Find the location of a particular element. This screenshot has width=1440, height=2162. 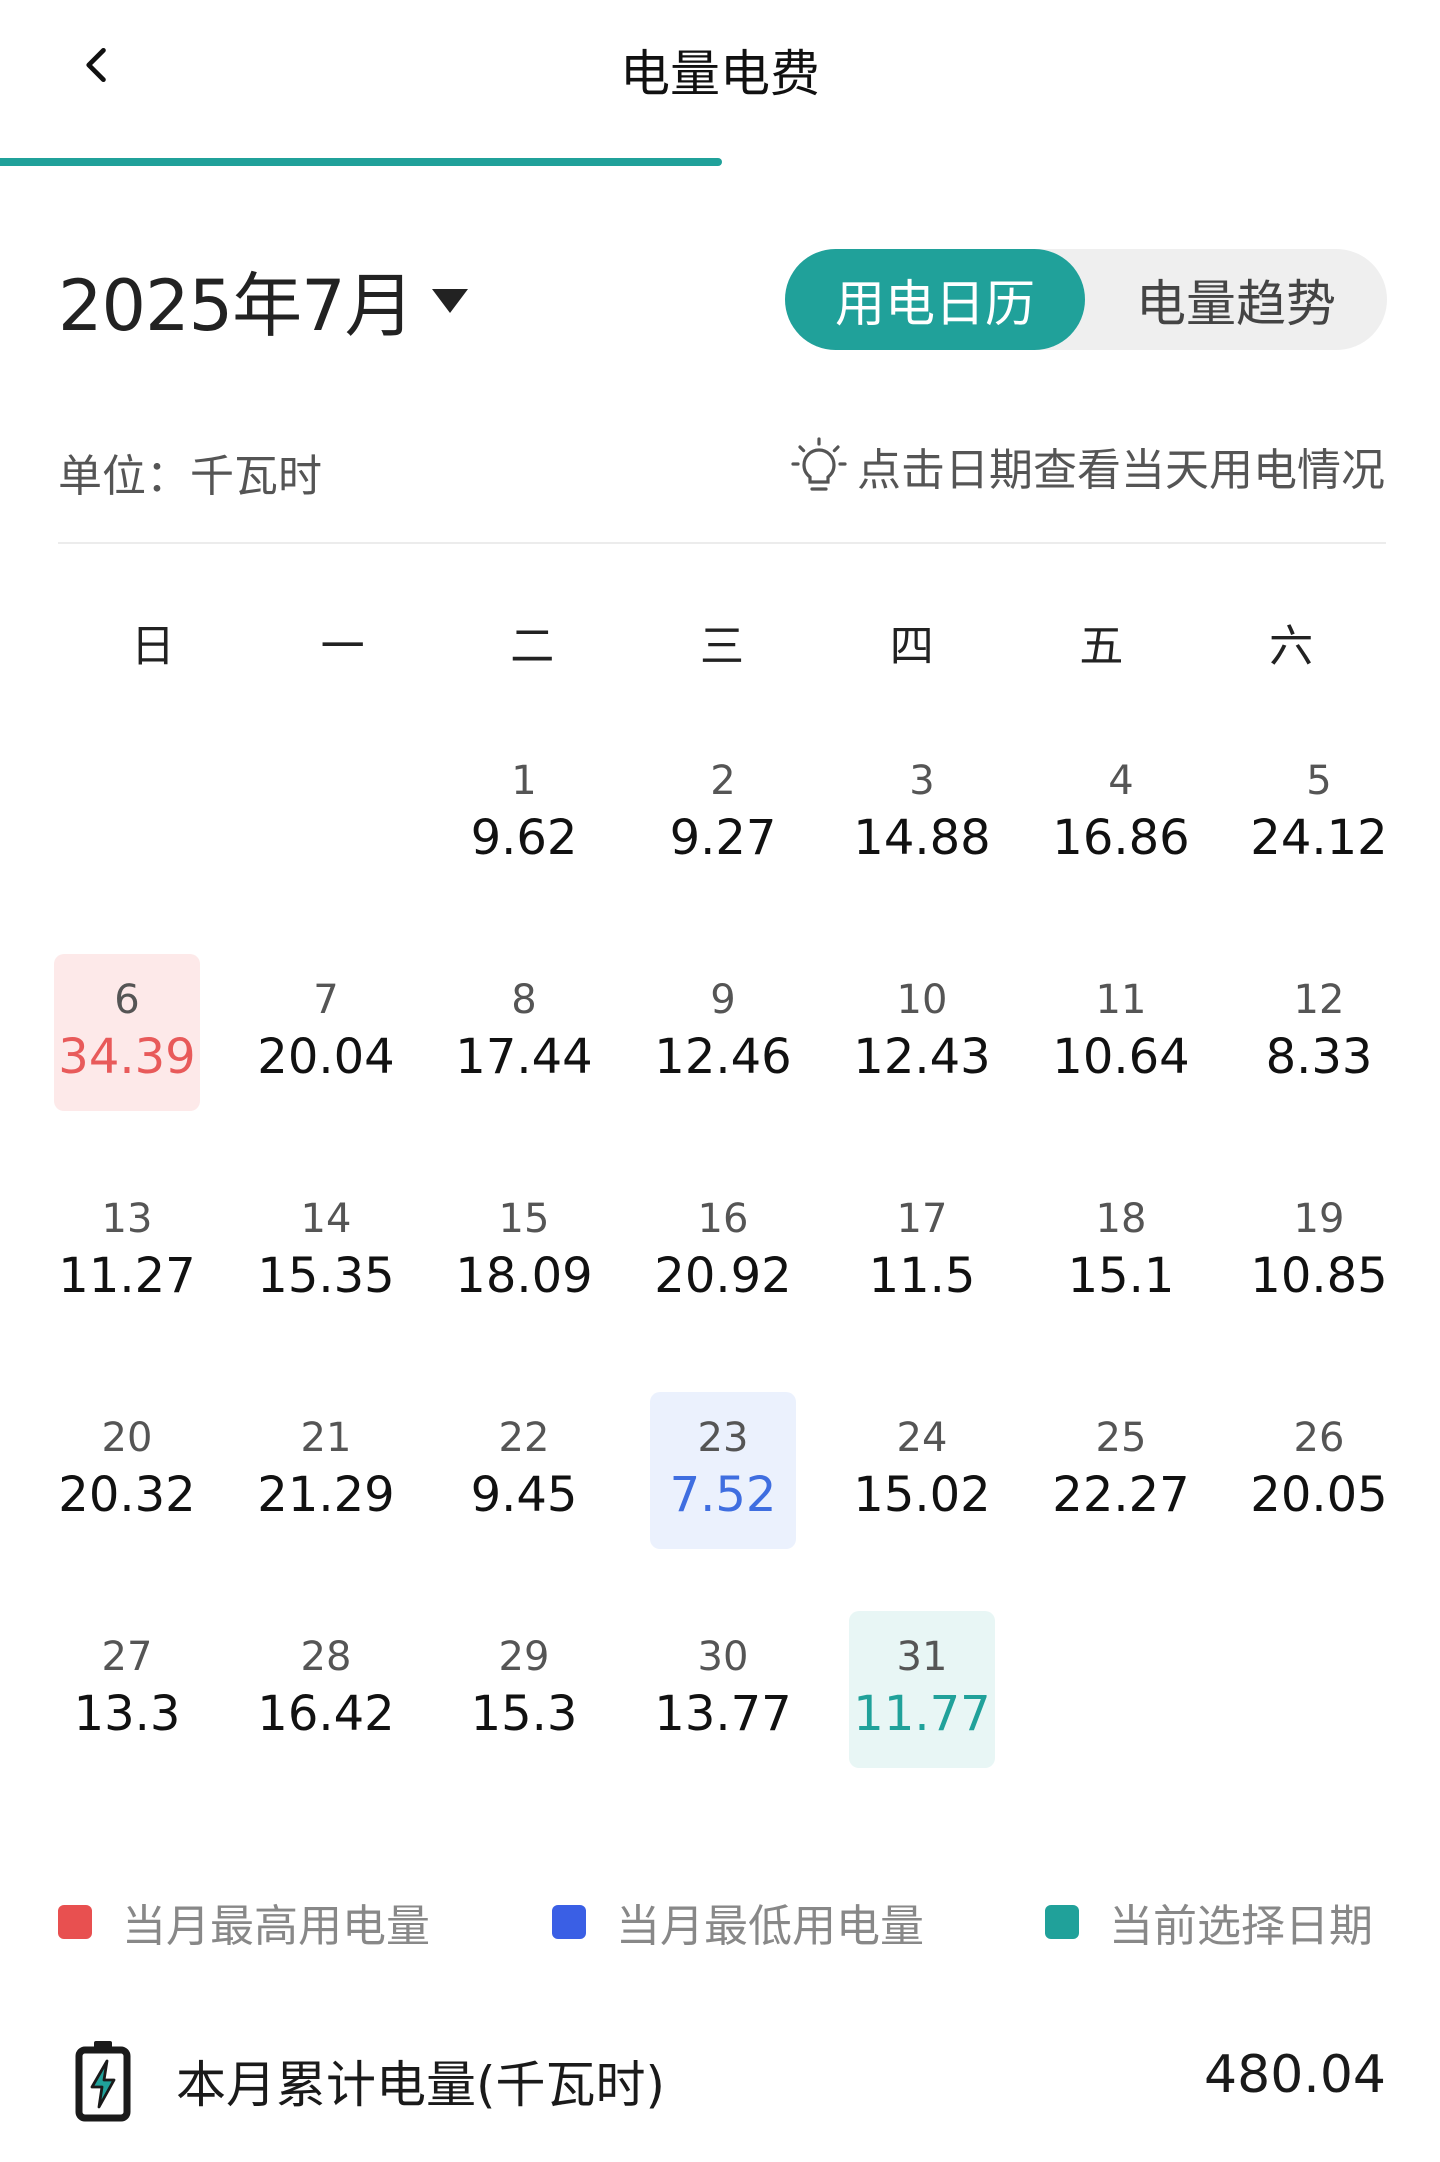

legend-label: 当月最高用电量 is located at coordinates (276, 1926).